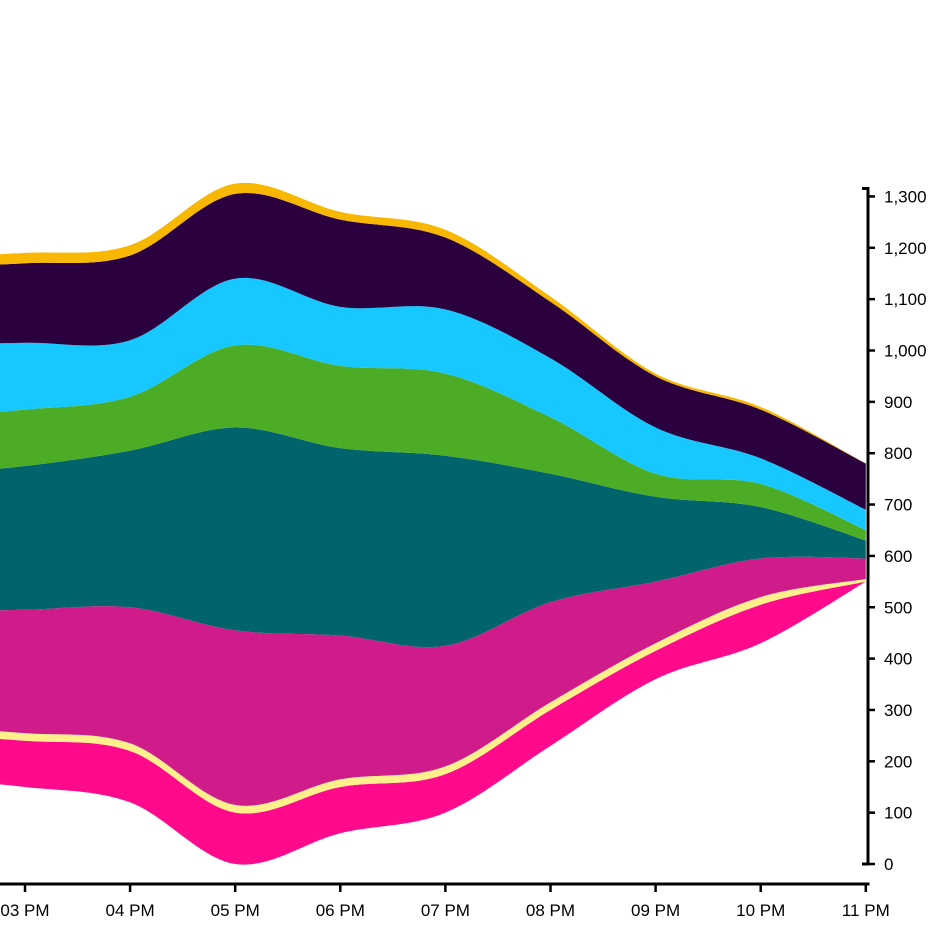 This screenshot has height=952, width=952. Describe the element at coordinates (905, 351) in the screenshot. I see `y-tick-label: 1,000` at that location.